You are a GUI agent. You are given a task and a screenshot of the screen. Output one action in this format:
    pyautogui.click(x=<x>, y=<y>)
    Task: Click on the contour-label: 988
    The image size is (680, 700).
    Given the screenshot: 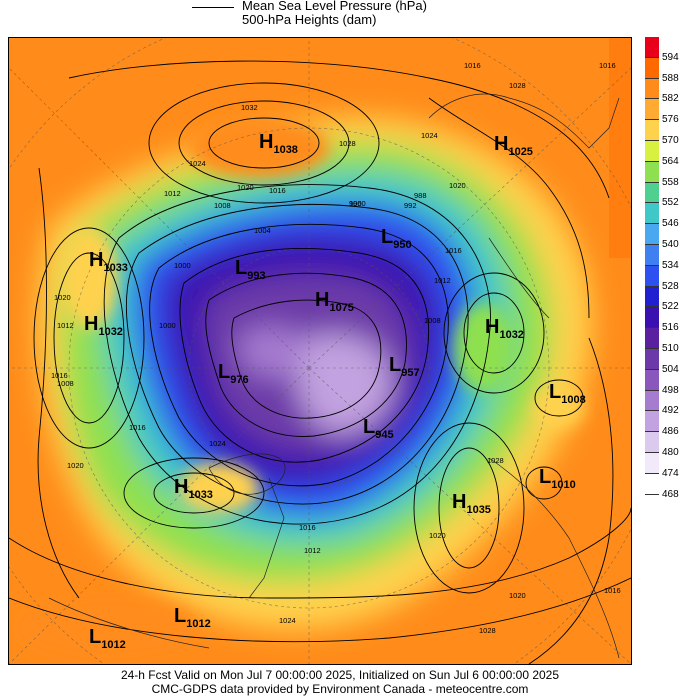 What is the action you would take?
    pyautogui.click(x=420, y=195)
    